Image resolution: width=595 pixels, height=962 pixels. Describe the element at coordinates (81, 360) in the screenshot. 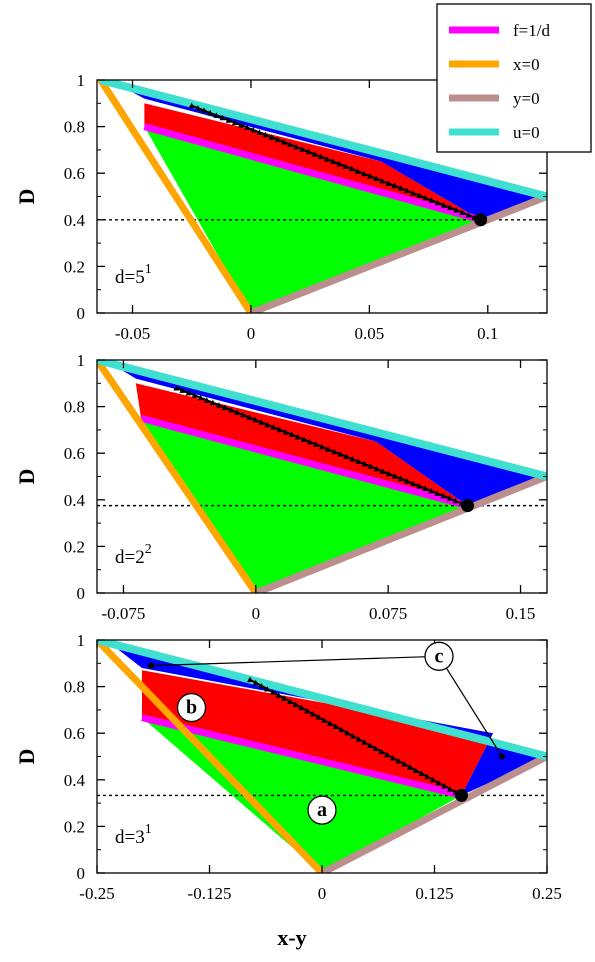

I see `y-tick-label: 1` at that location.